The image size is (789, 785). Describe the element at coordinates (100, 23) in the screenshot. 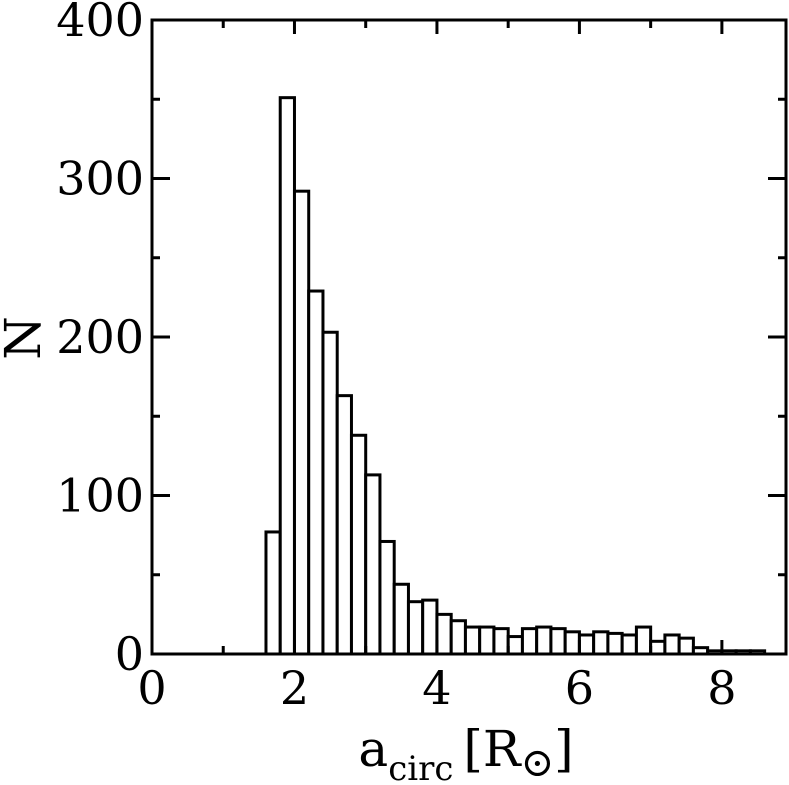

I see `y-tick-label: 400` at that location.